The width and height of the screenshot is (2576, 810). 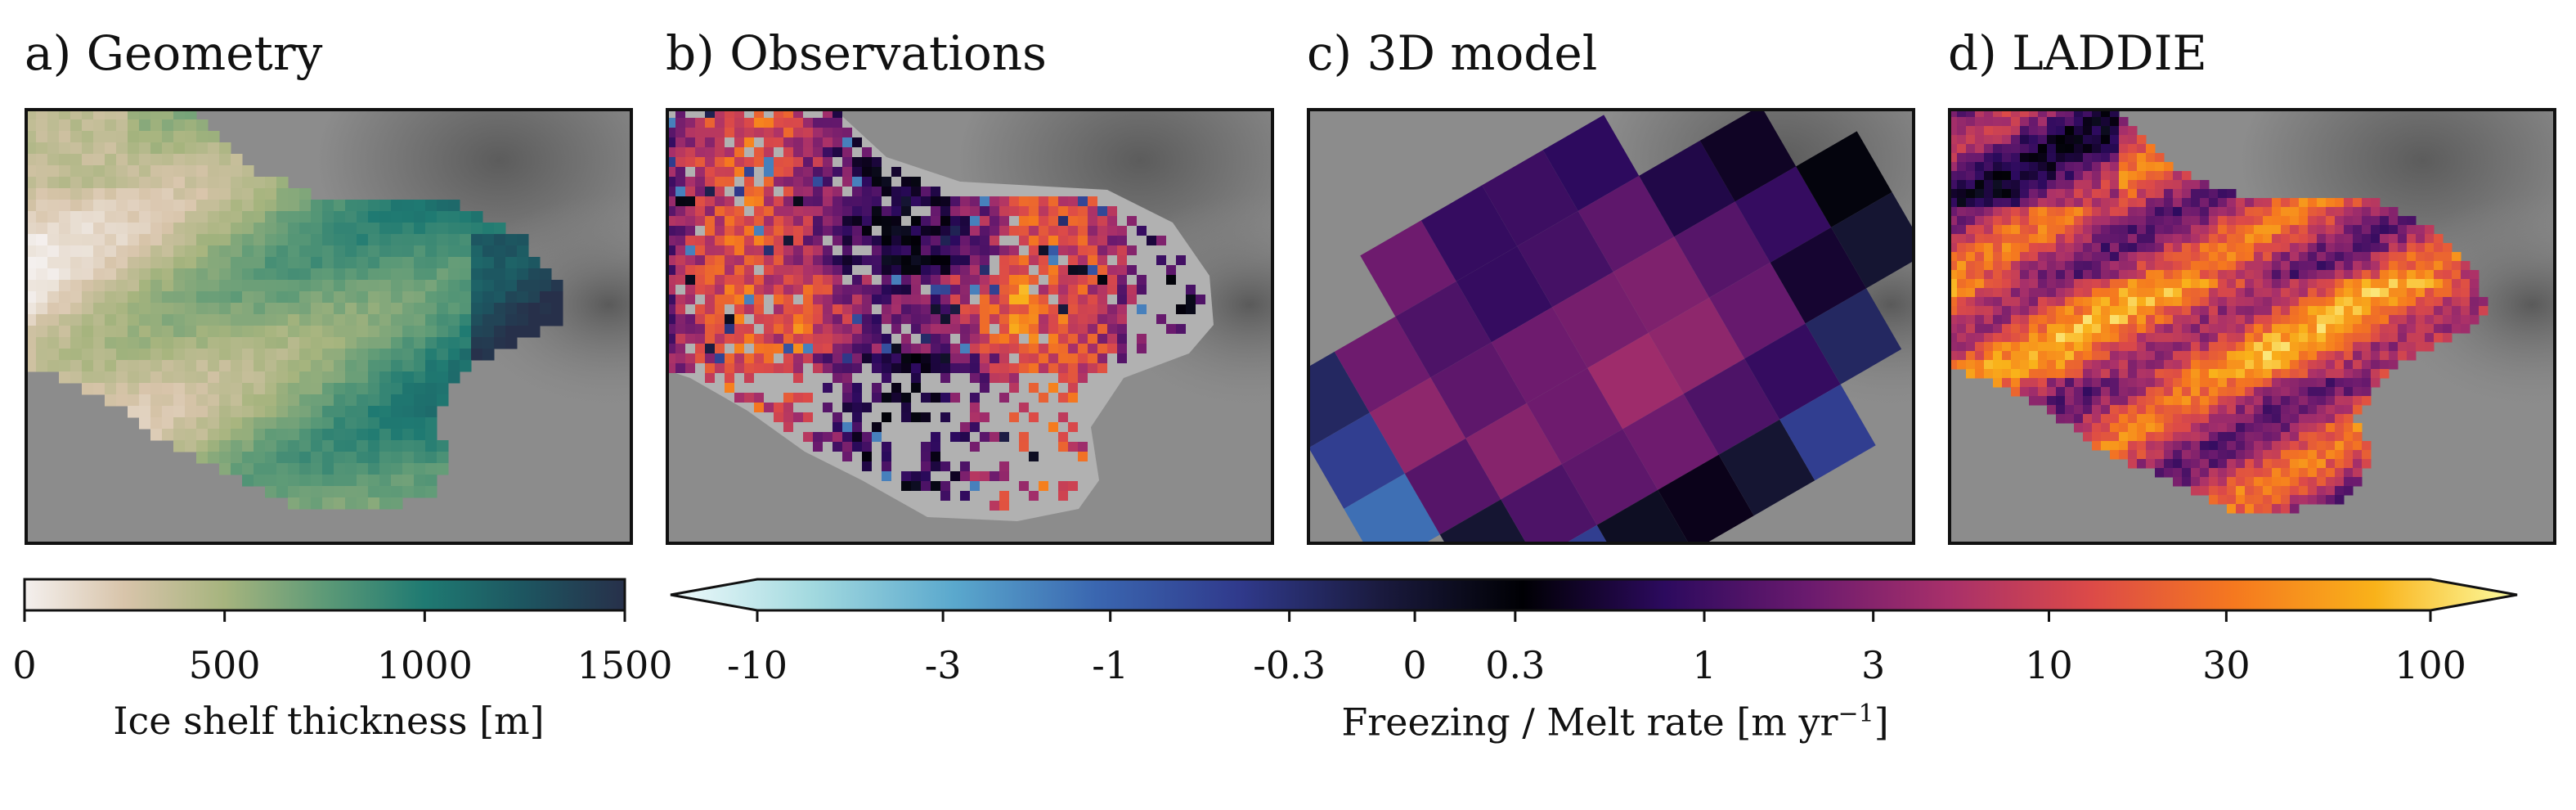 I want to click on model-cell, so click(x=1783, y=215).